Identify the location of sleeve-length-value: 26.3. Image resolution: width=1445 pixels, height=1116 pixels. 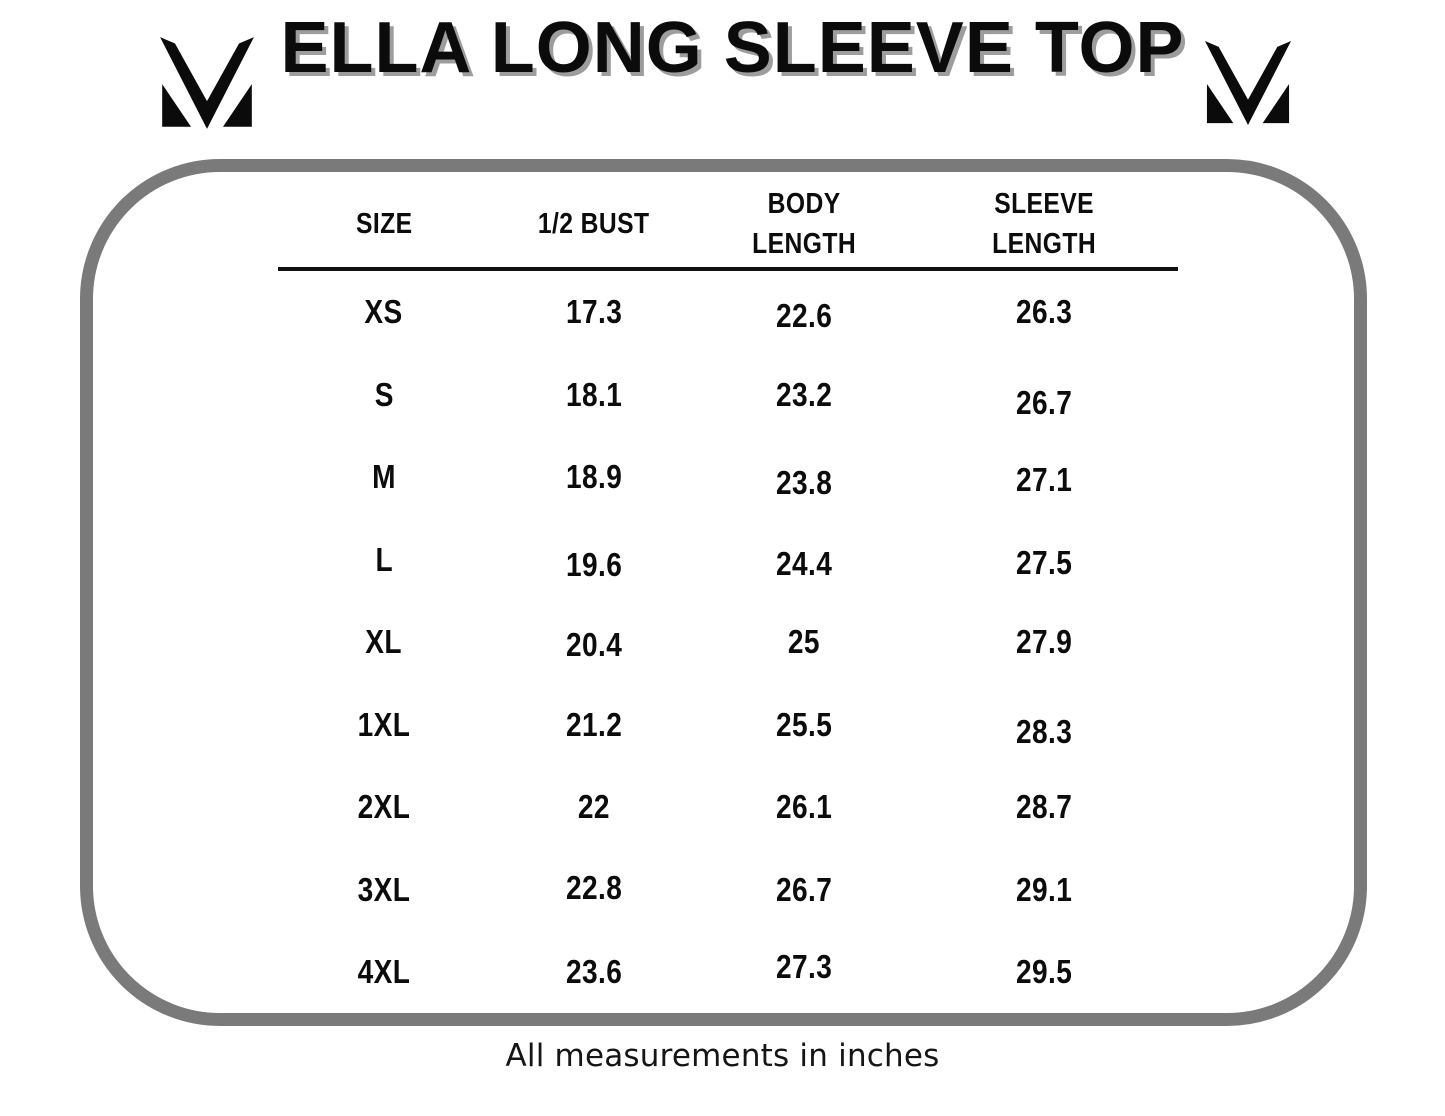
(1044, 312).